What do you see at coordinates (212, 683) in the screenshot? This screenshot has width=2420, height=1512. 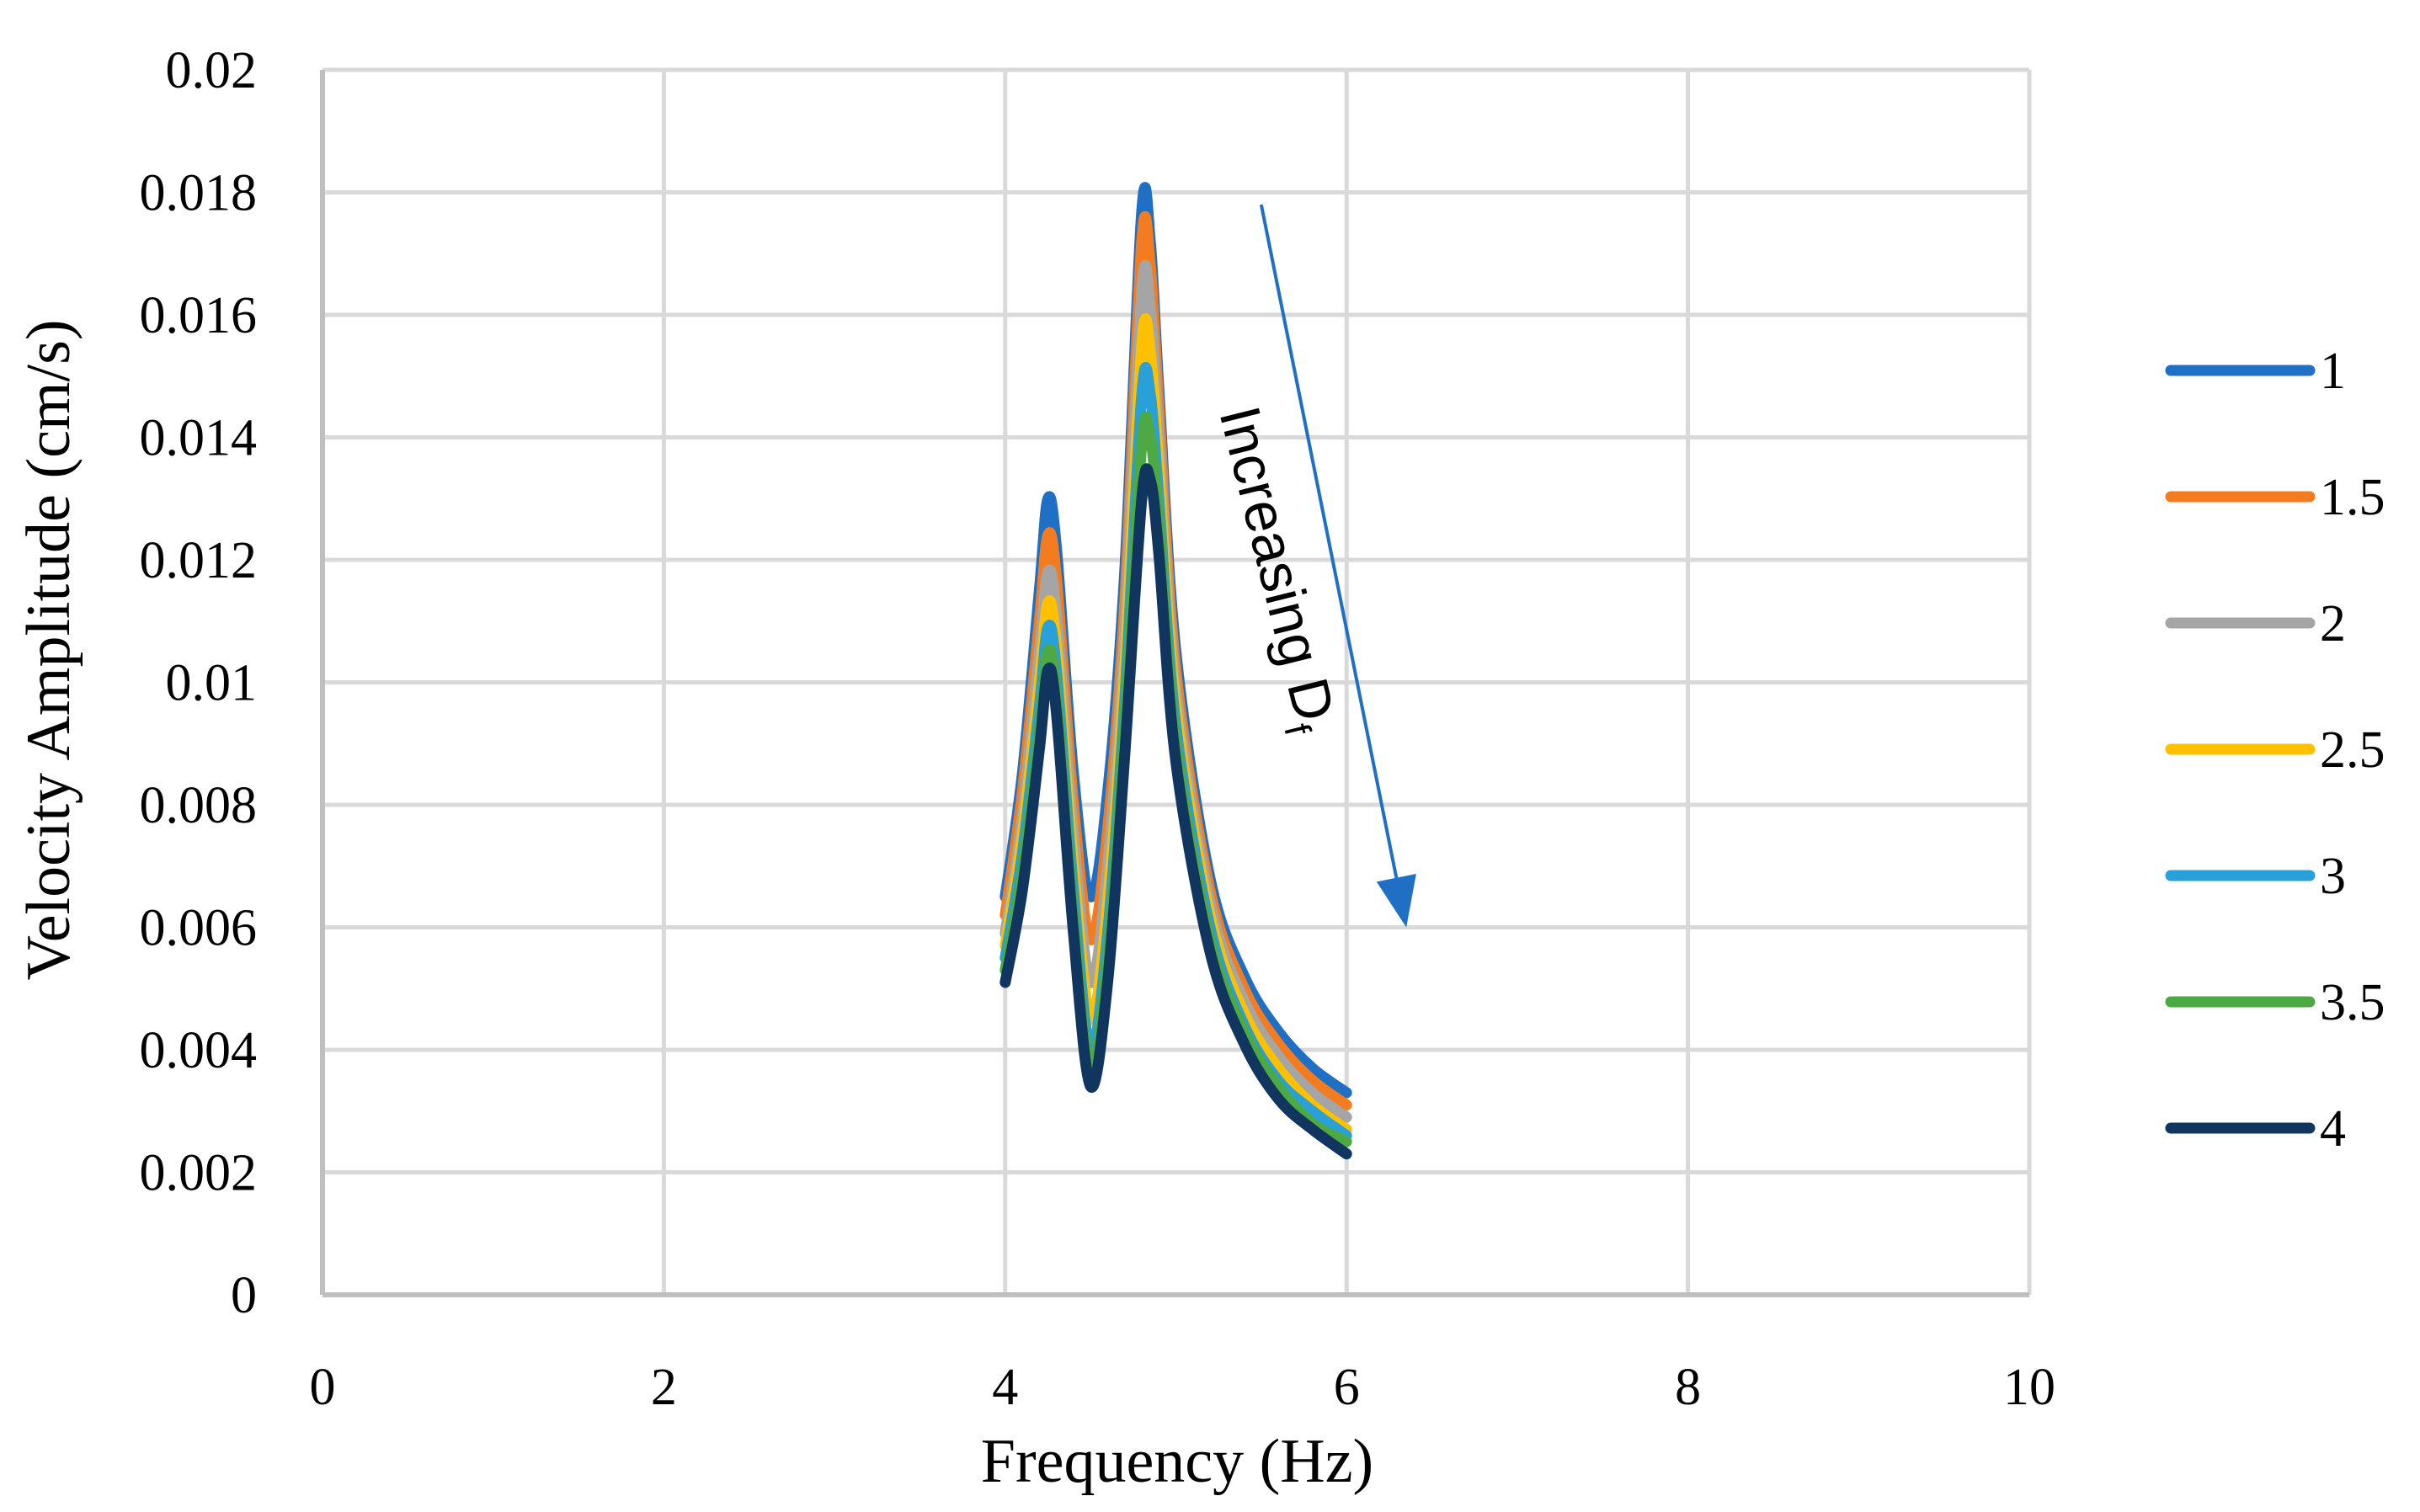 I see `y-tick-label: 0.01` at bounding box center [212, 683].